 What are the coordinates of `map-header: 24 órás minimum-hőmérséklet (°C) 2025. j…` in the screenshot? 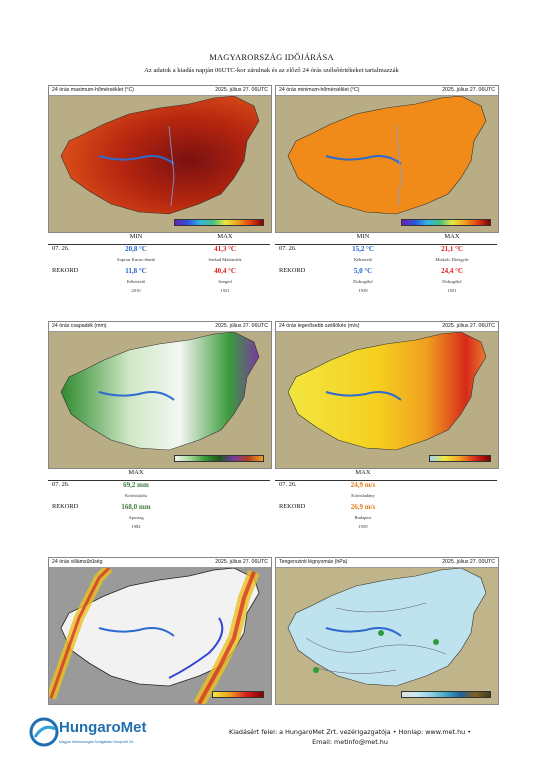 It's located at (387, 91).